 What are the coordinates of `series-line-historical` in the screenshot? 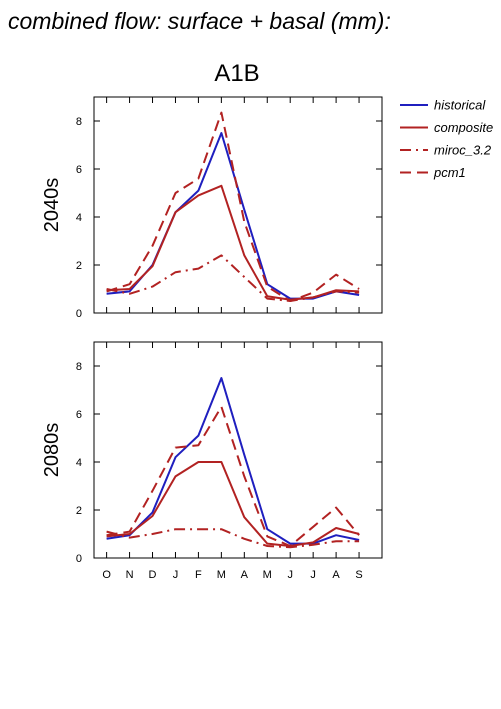 It's located at (233, 461).